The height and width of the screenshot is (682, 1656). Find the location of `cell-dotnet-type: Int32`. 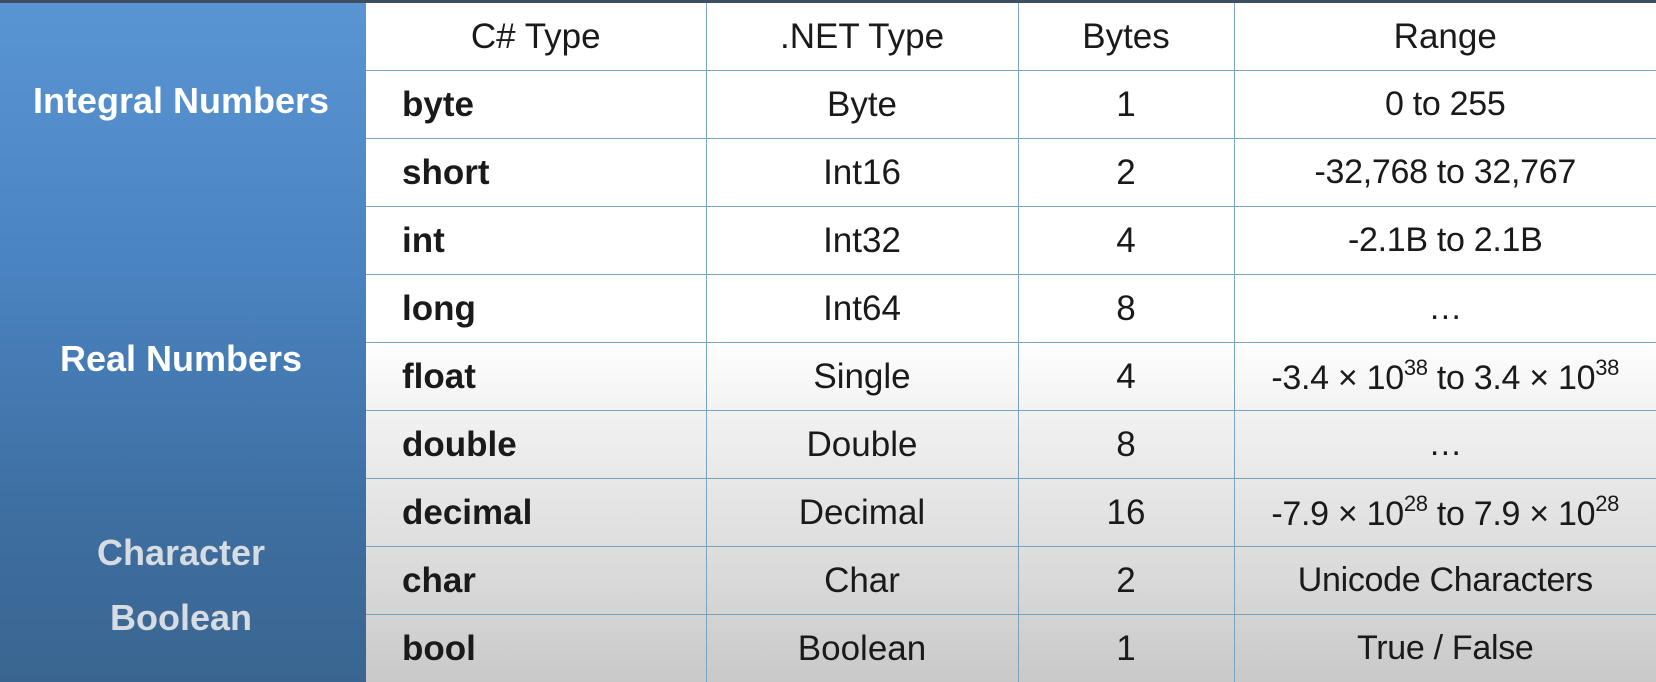

cell-dotnet-type: Int32 is located at coordinates (862, 240).